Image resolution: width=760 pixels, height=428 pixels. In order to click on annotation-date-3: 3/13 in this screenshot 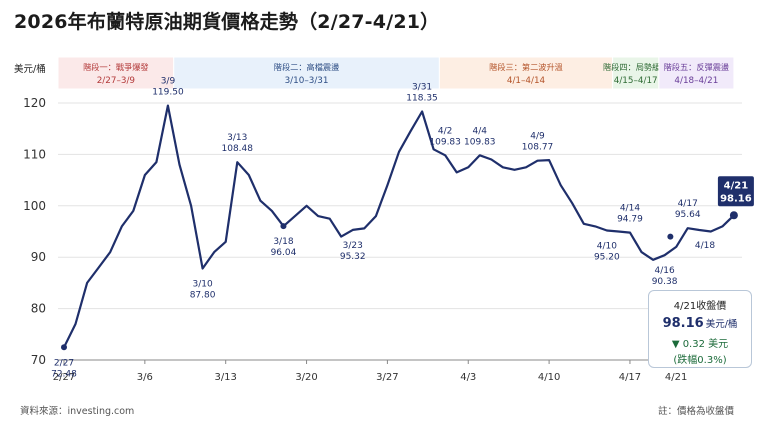, I will do `click(237, 138)`.